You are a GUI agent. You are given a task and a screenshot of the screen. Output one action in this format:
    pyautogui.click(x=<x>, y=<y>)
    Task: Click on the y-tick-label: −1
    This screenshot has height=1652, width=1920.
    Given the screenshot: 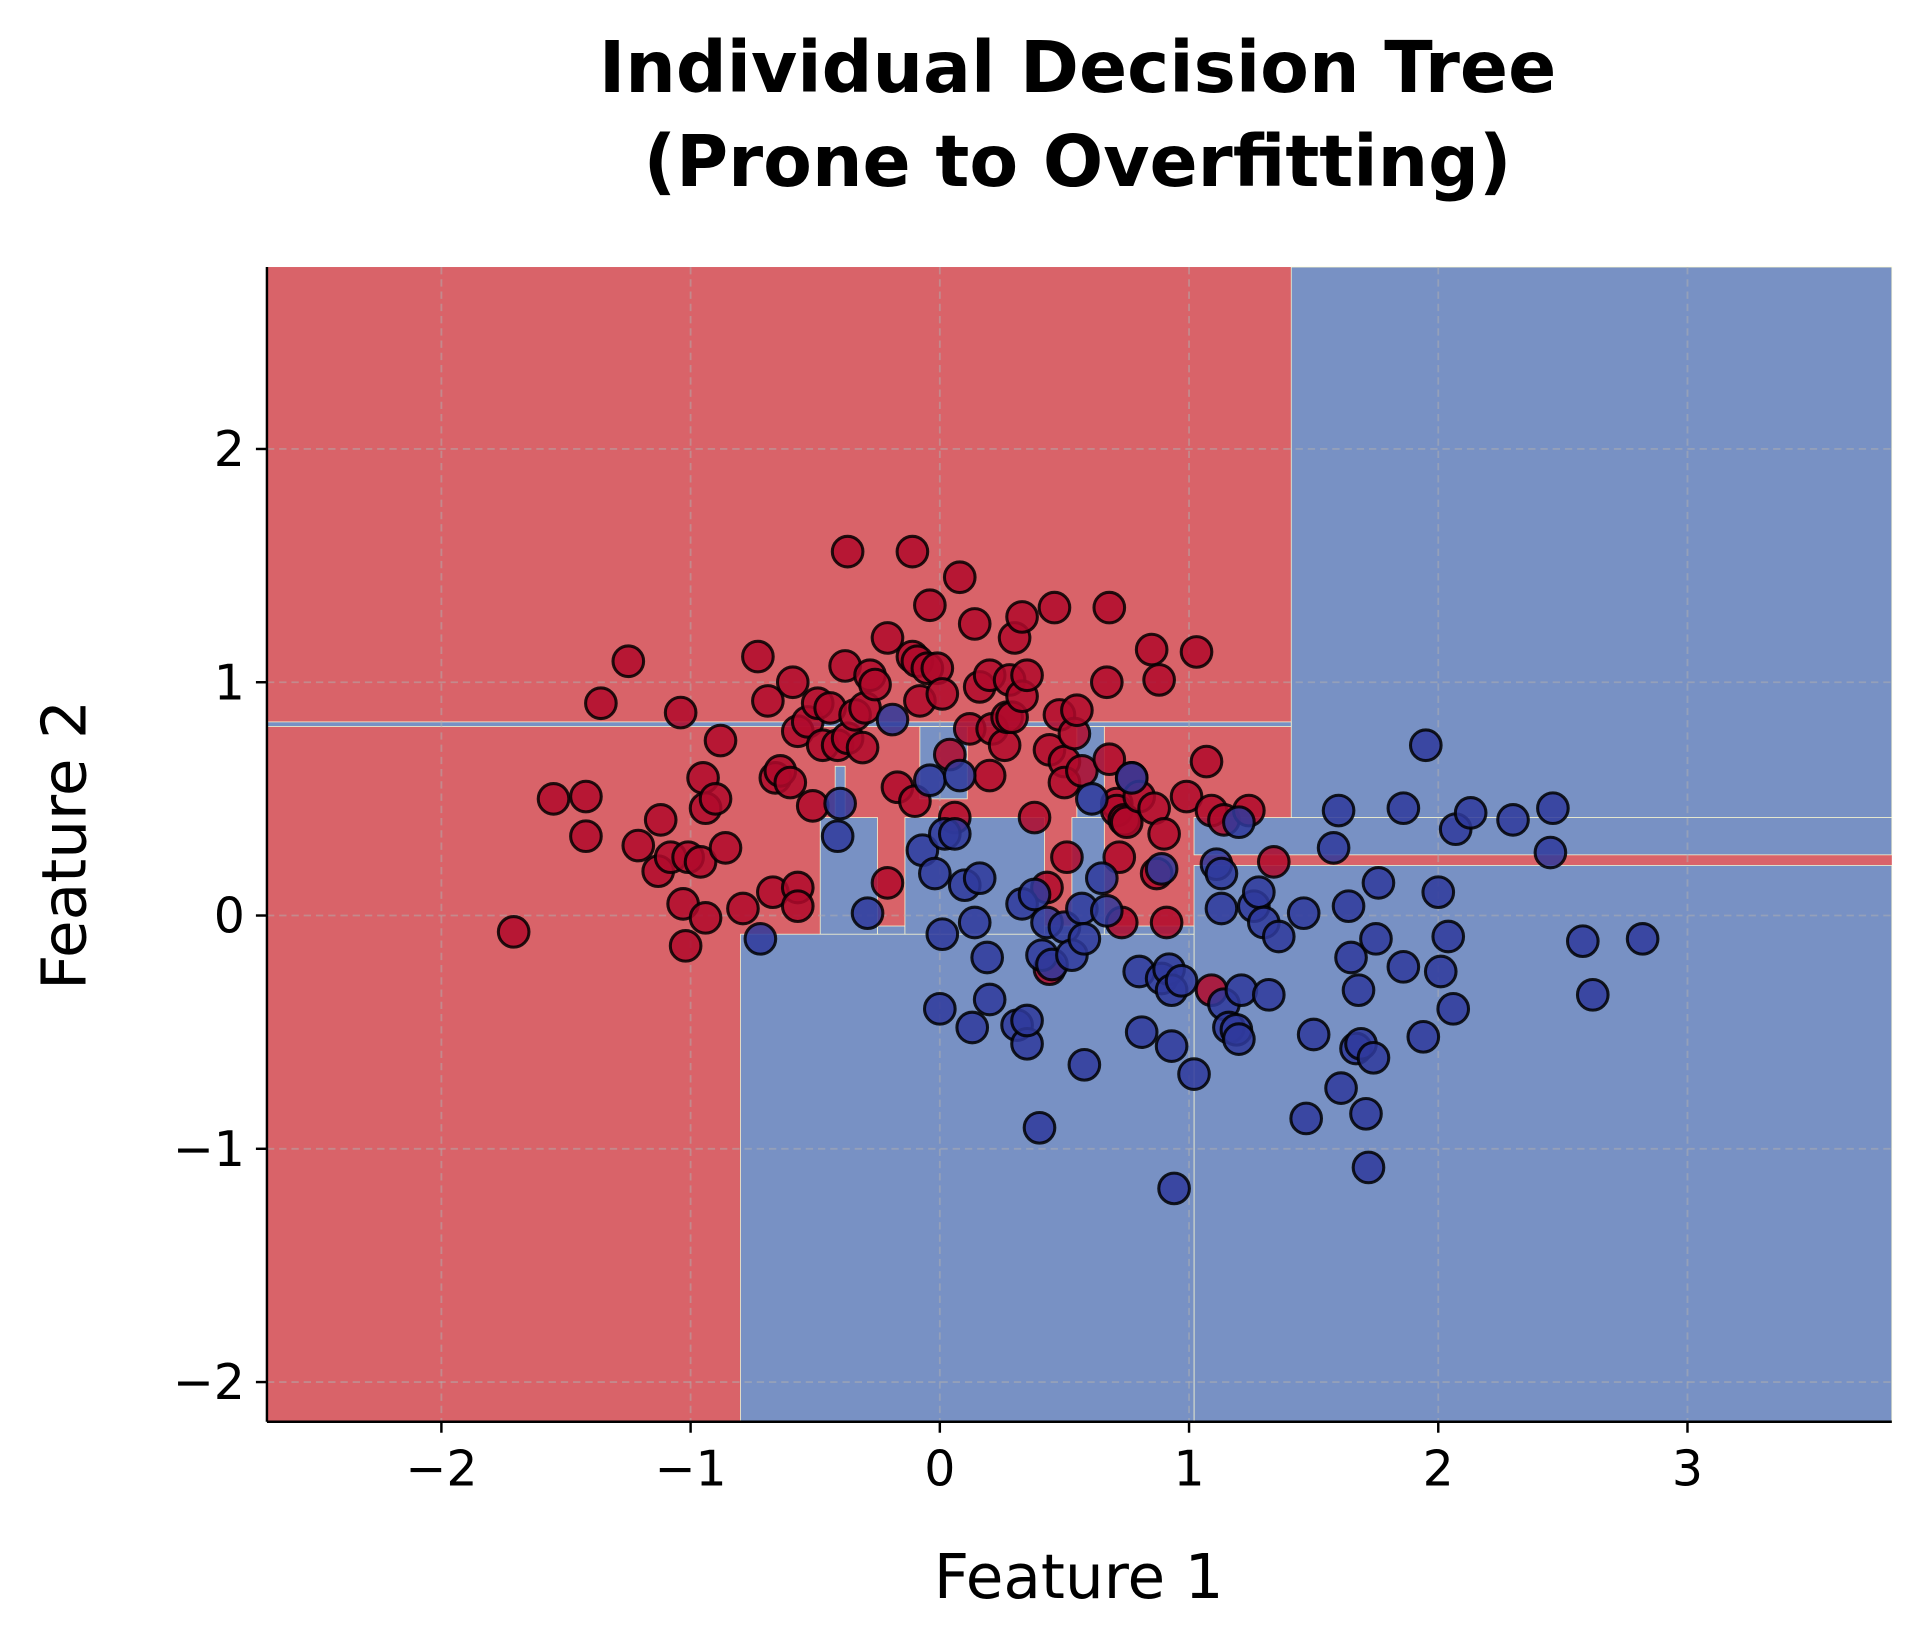 What is the action you would take?
    pyautogui.click(x=209, y=1149)
    